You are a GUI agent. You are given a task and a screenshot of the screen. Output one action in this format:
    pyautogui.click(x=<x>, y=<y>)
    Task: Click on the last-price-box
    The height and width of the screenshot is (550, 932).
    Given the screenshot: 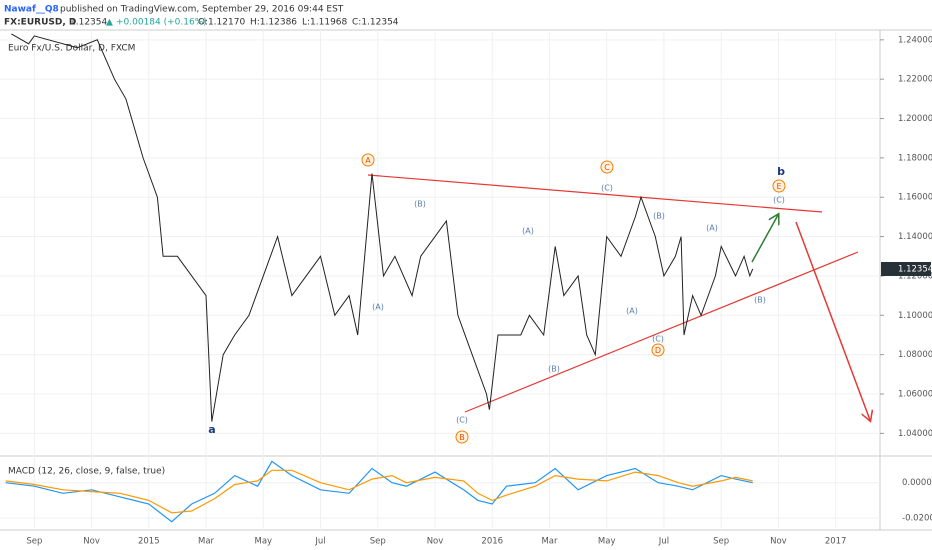 What is the action you would take?
    pyautogui.click(x=906, y=268)
    